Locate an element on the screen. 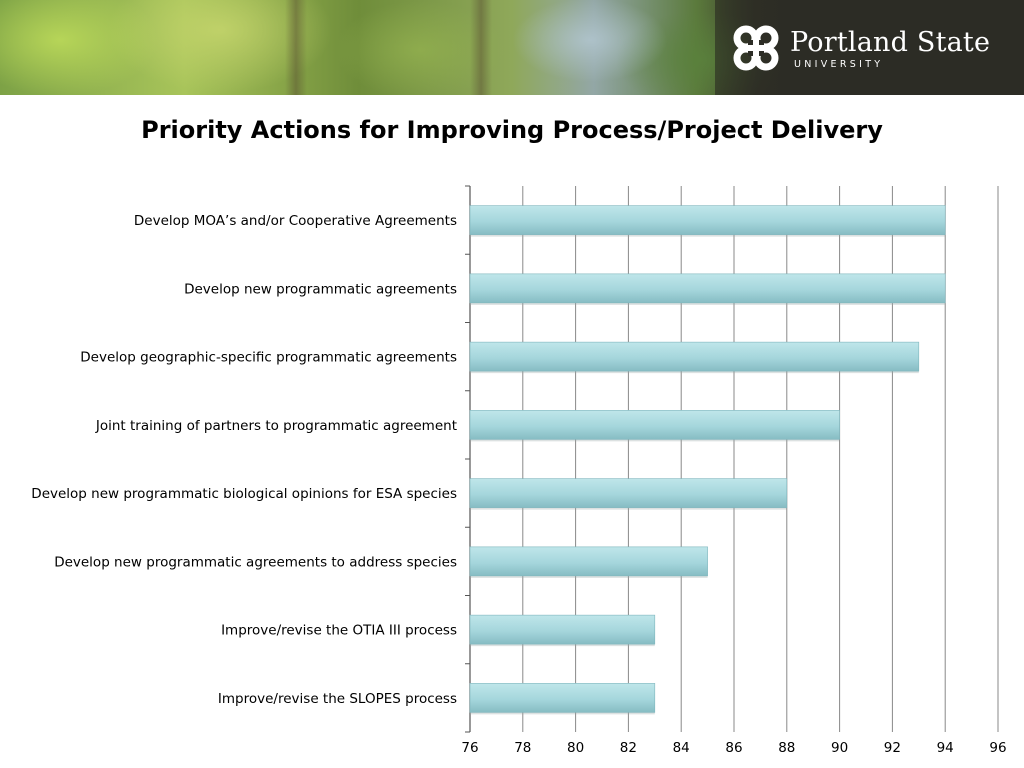 This screenshot has height=768, width=1024. category-label: Improve/revise the OTIA III process is located at coordinates (339, 631).